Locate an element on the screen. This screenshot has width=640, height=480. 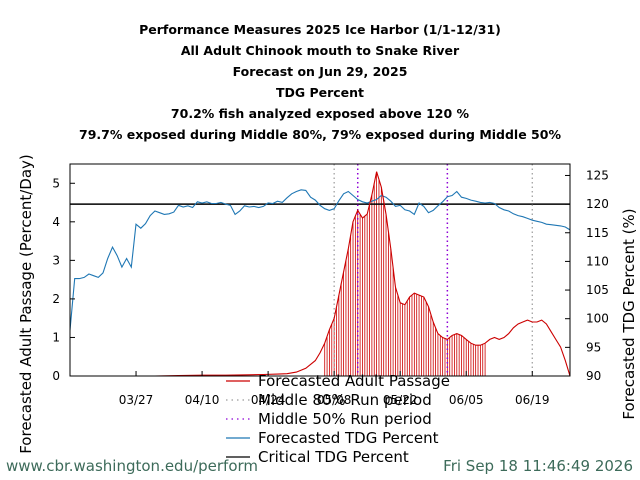
x-tick-label: 05/22 is located at coordinates (400, 400).